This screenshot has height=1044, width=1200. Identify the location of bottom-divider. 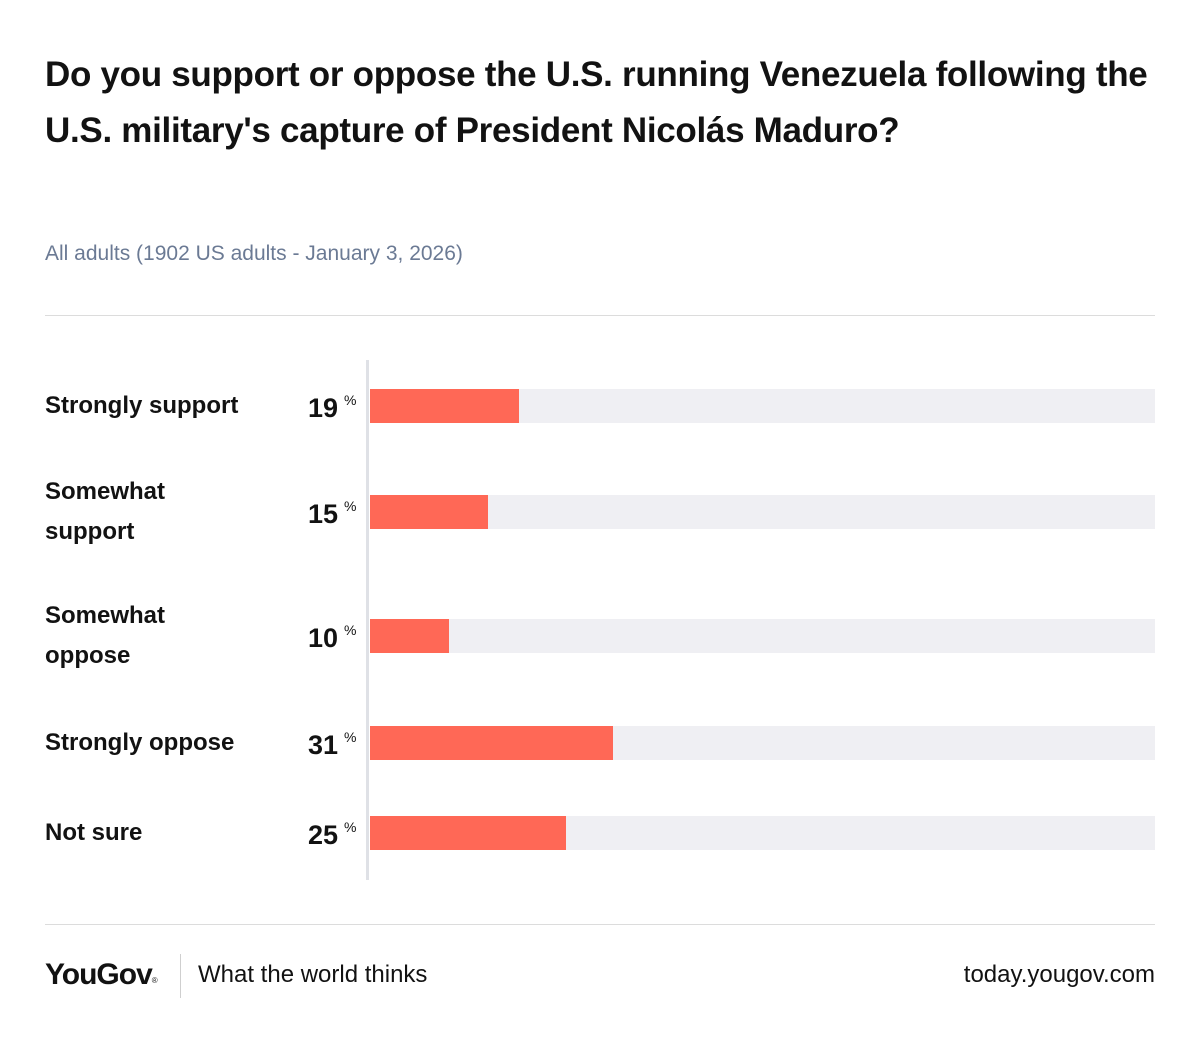
(600, 924).